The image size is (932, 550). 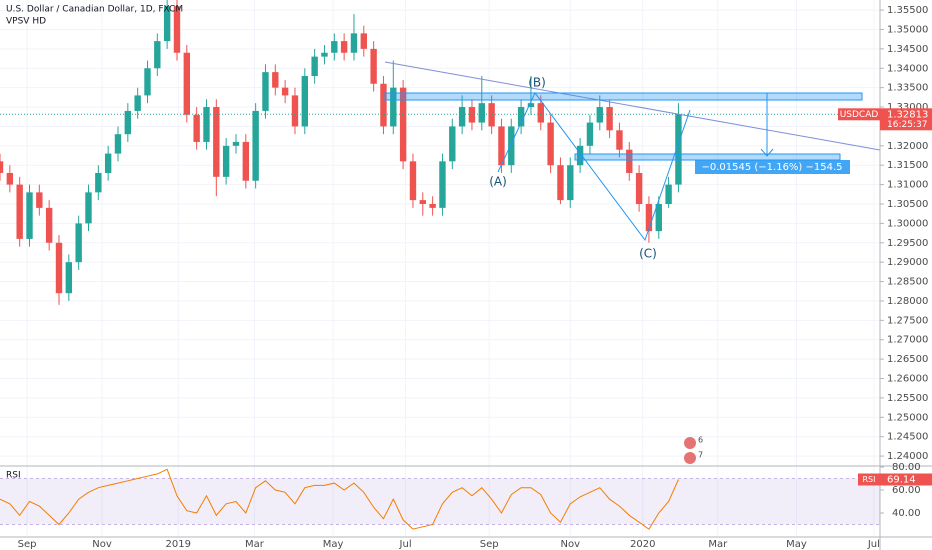 I want to click on x-tick-label: Sep, so click(x=489, y=544).